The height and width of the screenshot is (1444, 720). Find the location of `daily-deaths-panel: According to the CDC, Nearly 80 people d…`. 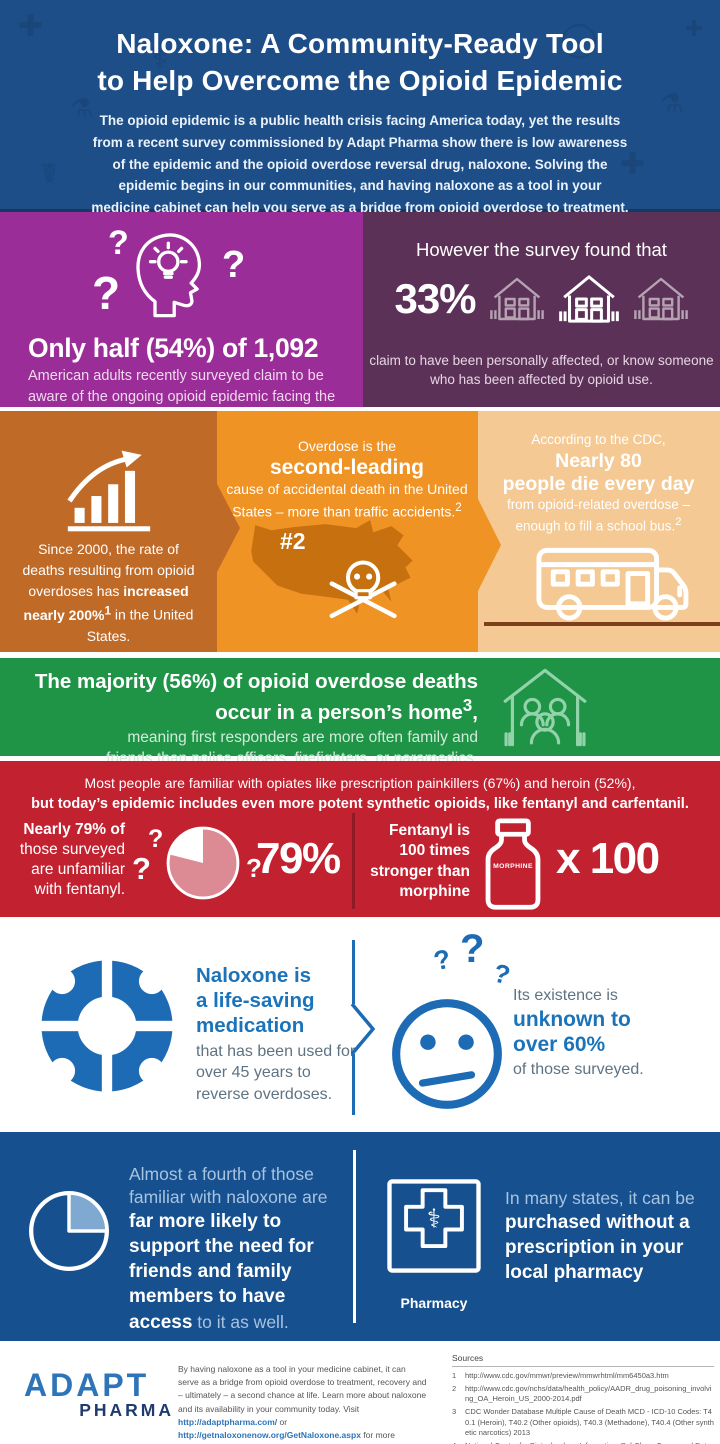

daily-deaths-panel: According to the CDC, Nearly 80 people d… is located at coordinates (599, 531).